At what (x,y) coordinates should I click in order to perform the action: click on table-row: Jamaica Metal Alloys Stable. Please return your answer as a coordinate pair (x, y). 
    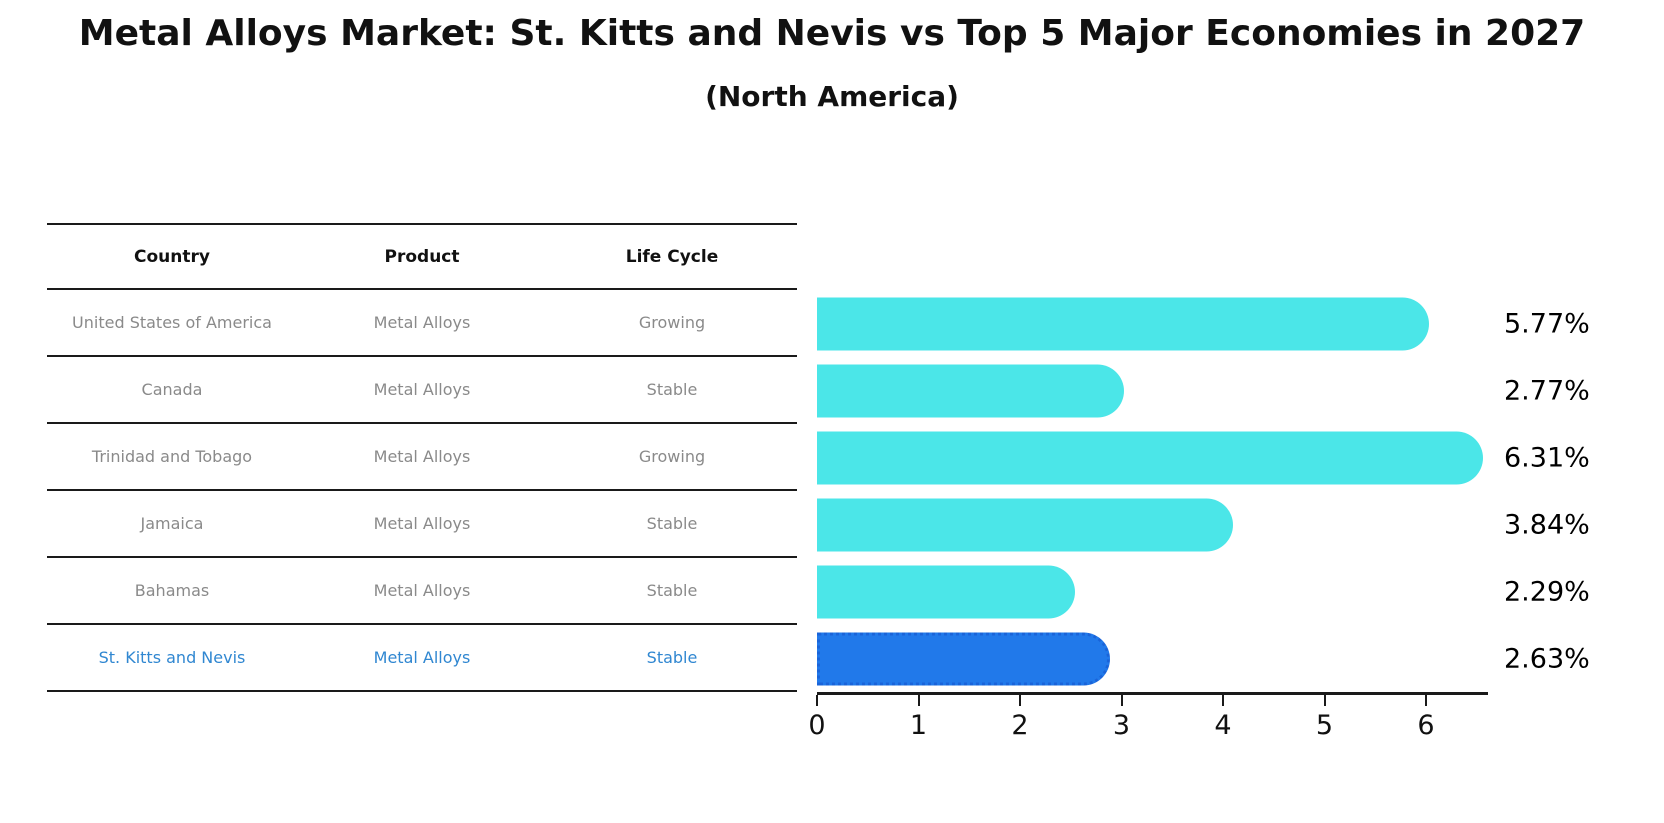
    Looking at the image, I should click on (422, 524).